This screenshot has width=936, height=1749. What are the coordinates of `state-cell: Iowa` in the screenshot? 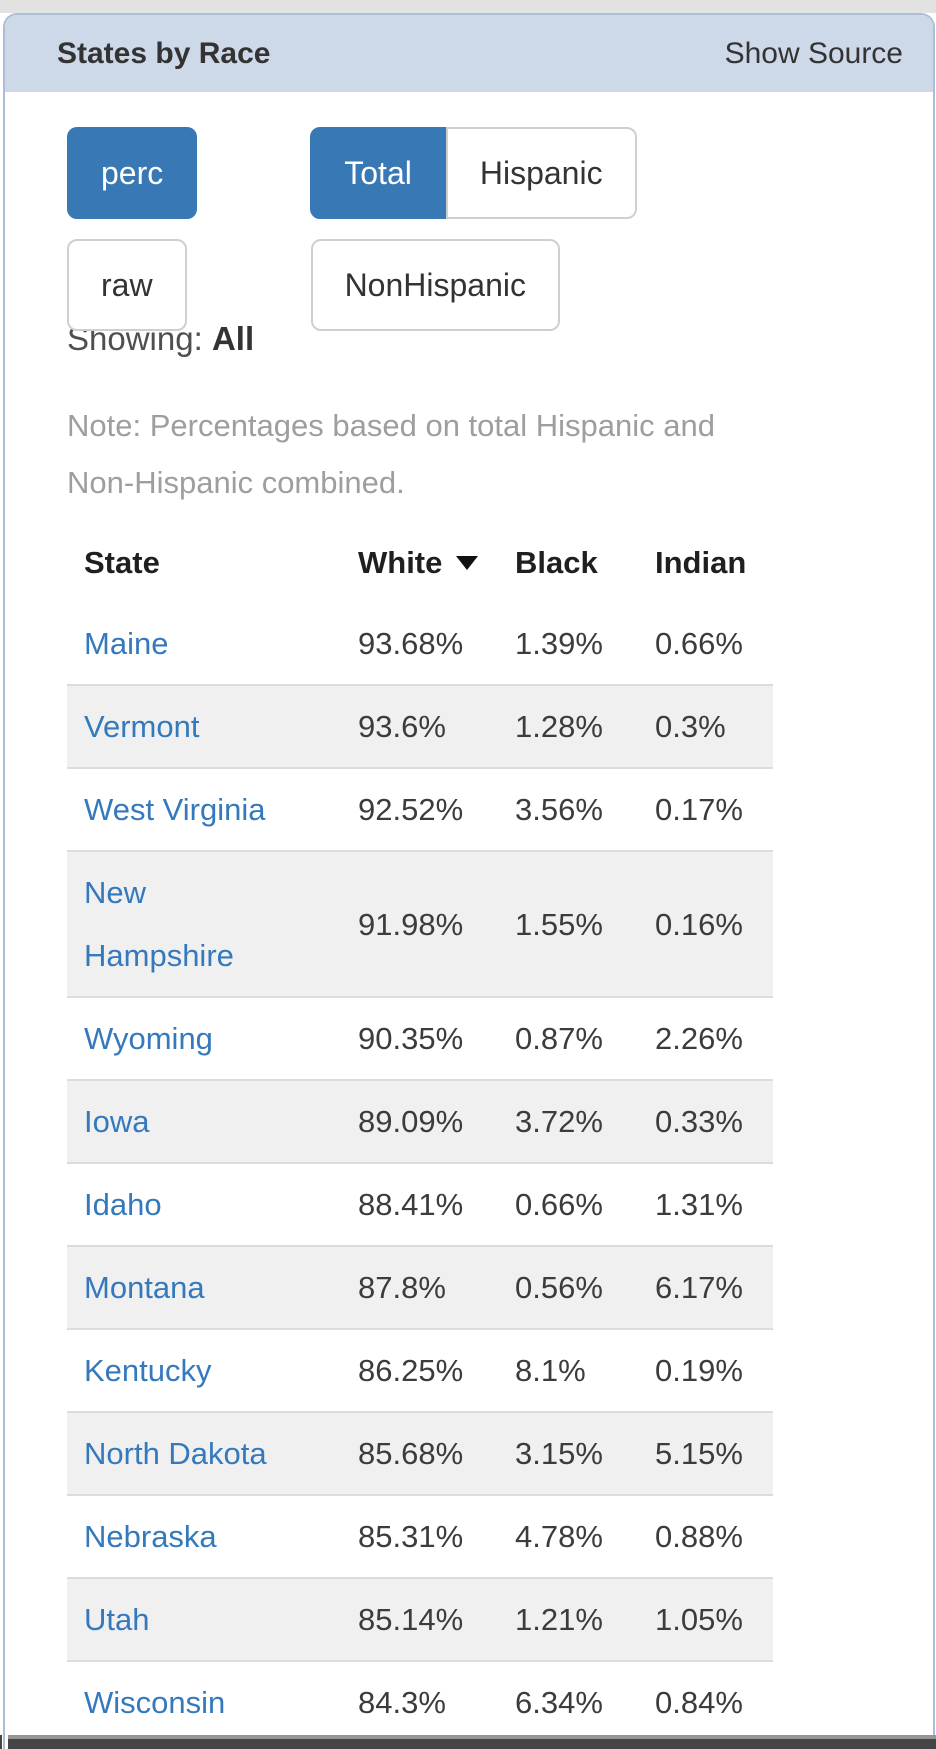 It's located at (204, 1121).